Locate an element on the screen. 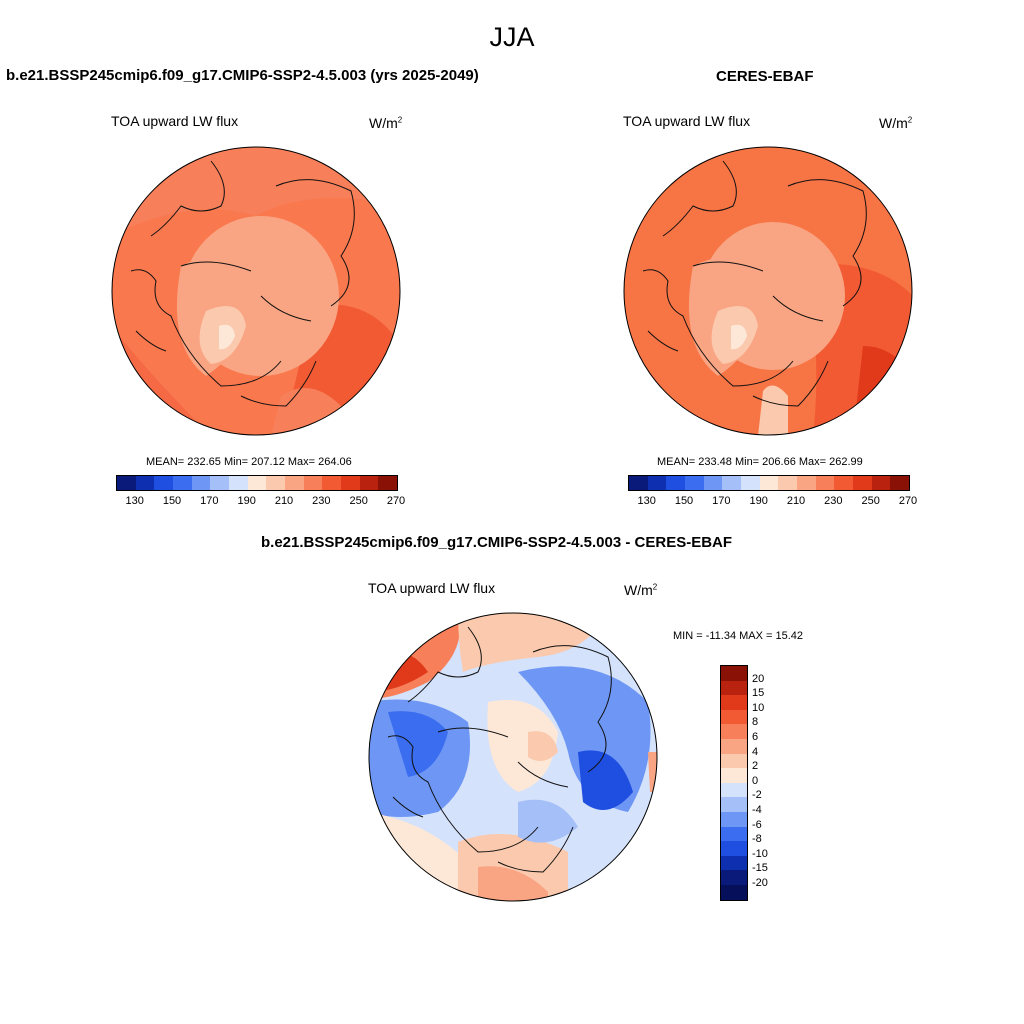 The width and height of the screenshot is (1024, 1024). model-variable-label: TOA upward LW flux is located at coordinates (175, 121).